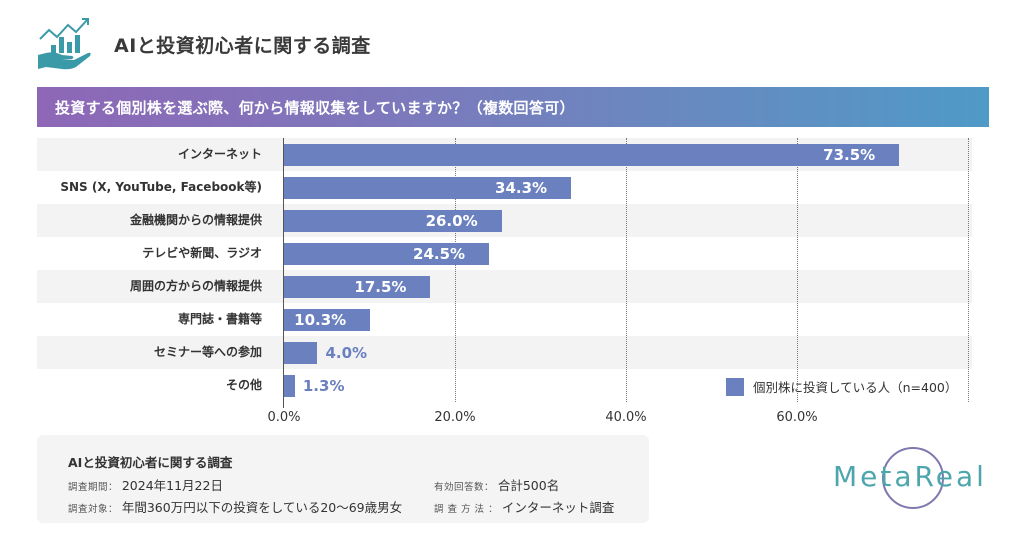  What do you see at coordinates (466, 509) in the screenshot?
I see `info-method-key: 調 査 方 法 ：` at bounding box center [466, 509].